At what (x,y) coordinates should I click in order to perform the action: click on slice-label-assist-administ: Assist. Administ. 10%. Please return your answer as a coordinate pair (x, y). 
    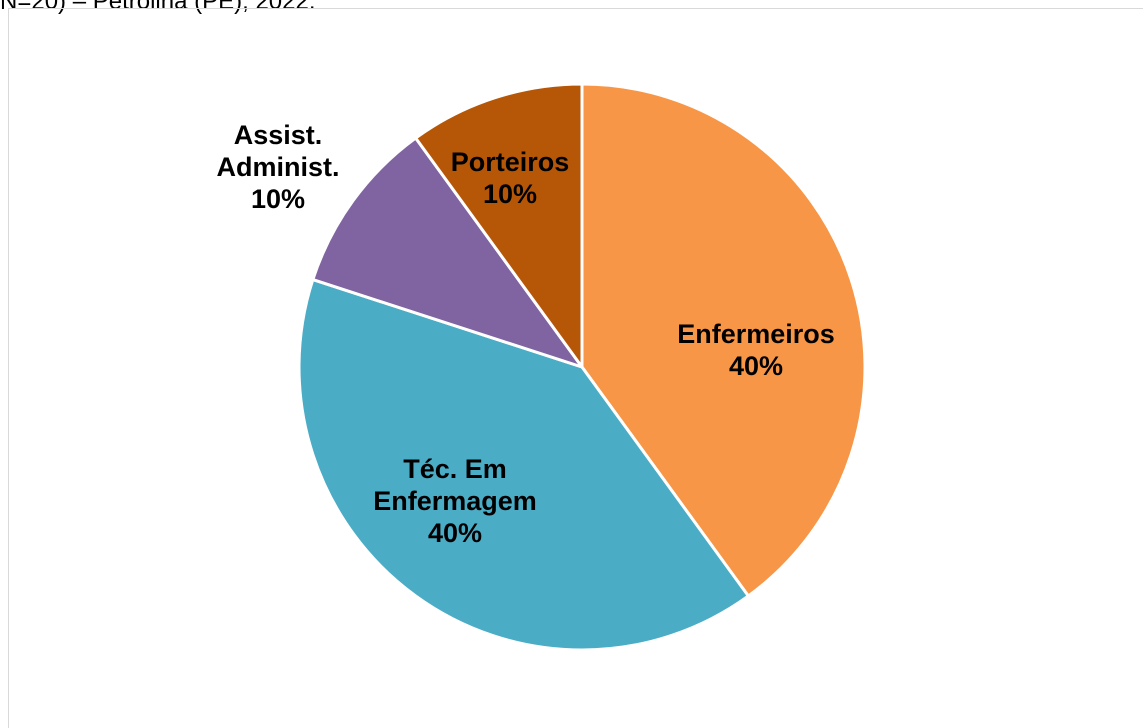
    Looking at the image, I should click on (277, 167).